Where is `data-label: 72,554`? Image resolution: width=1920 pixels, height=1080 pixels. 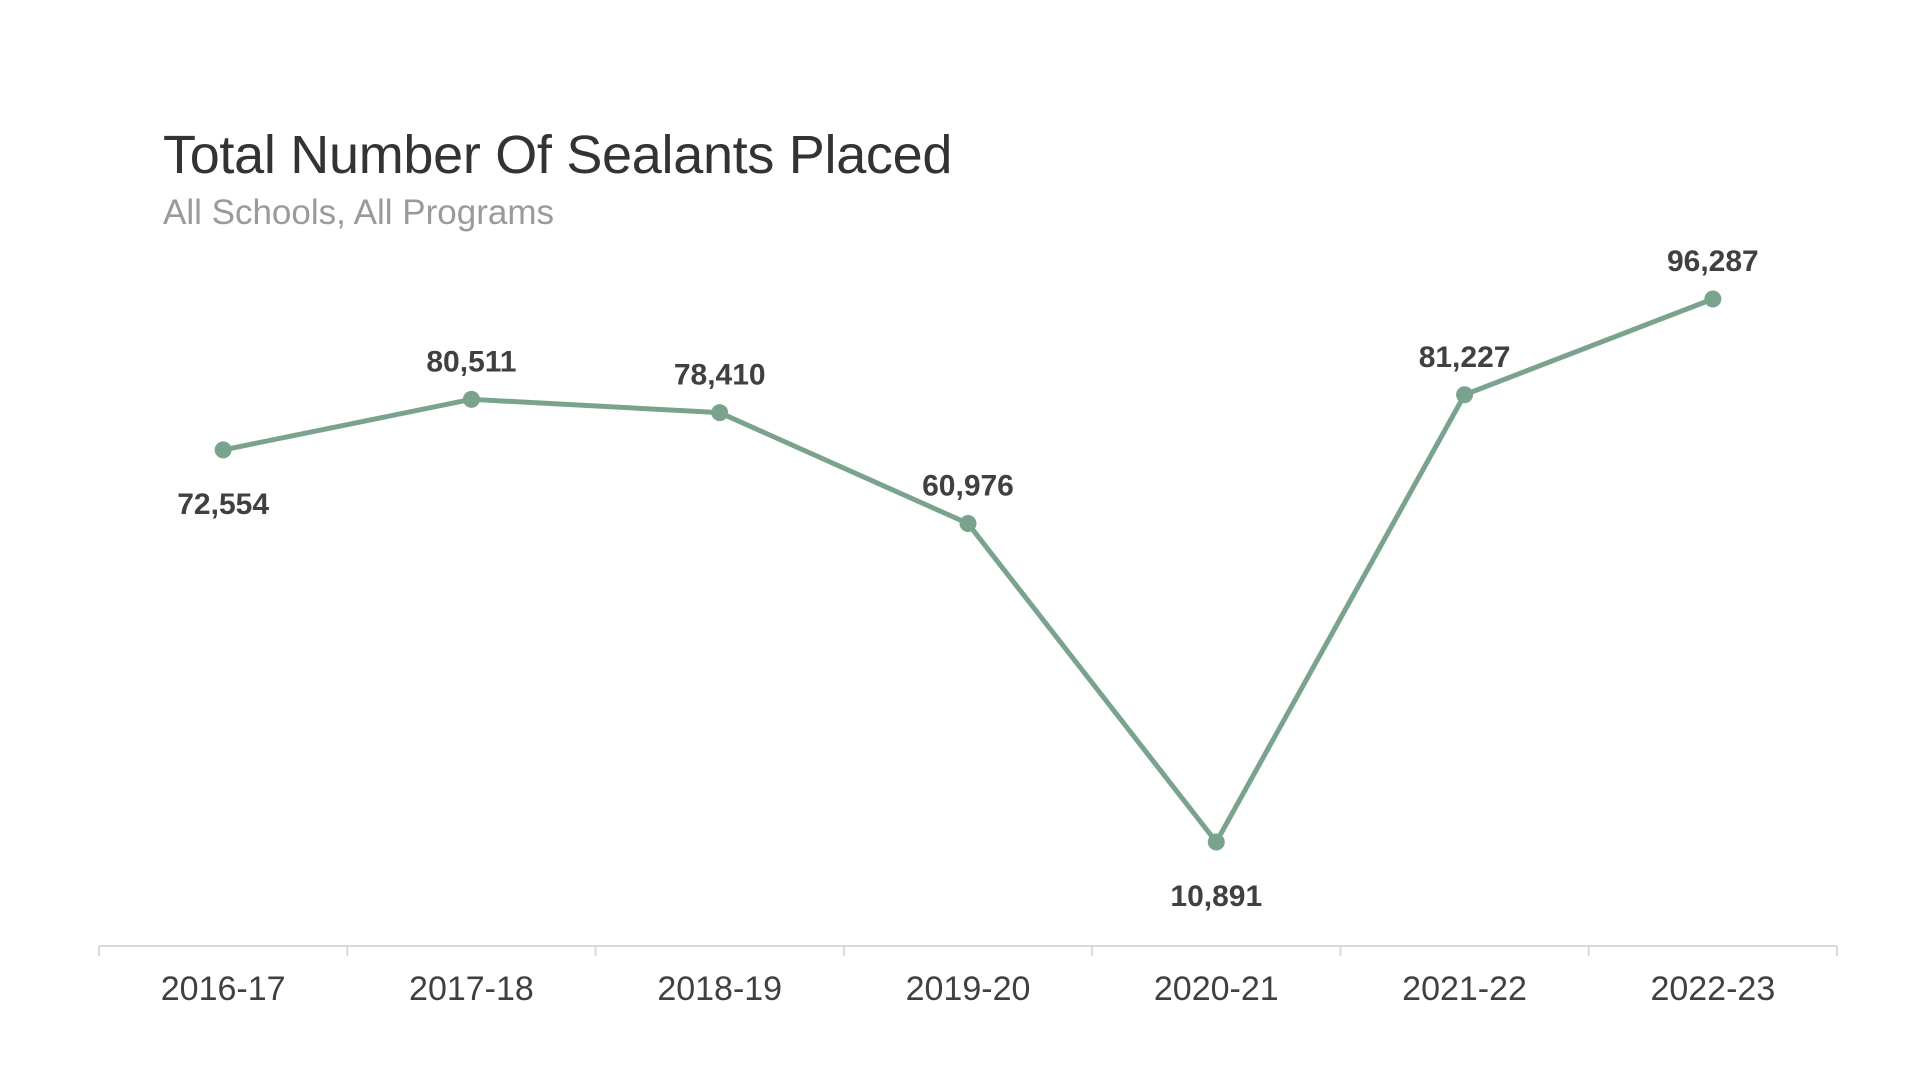
data-label: 72,554 is located at coordinates (223, 504).